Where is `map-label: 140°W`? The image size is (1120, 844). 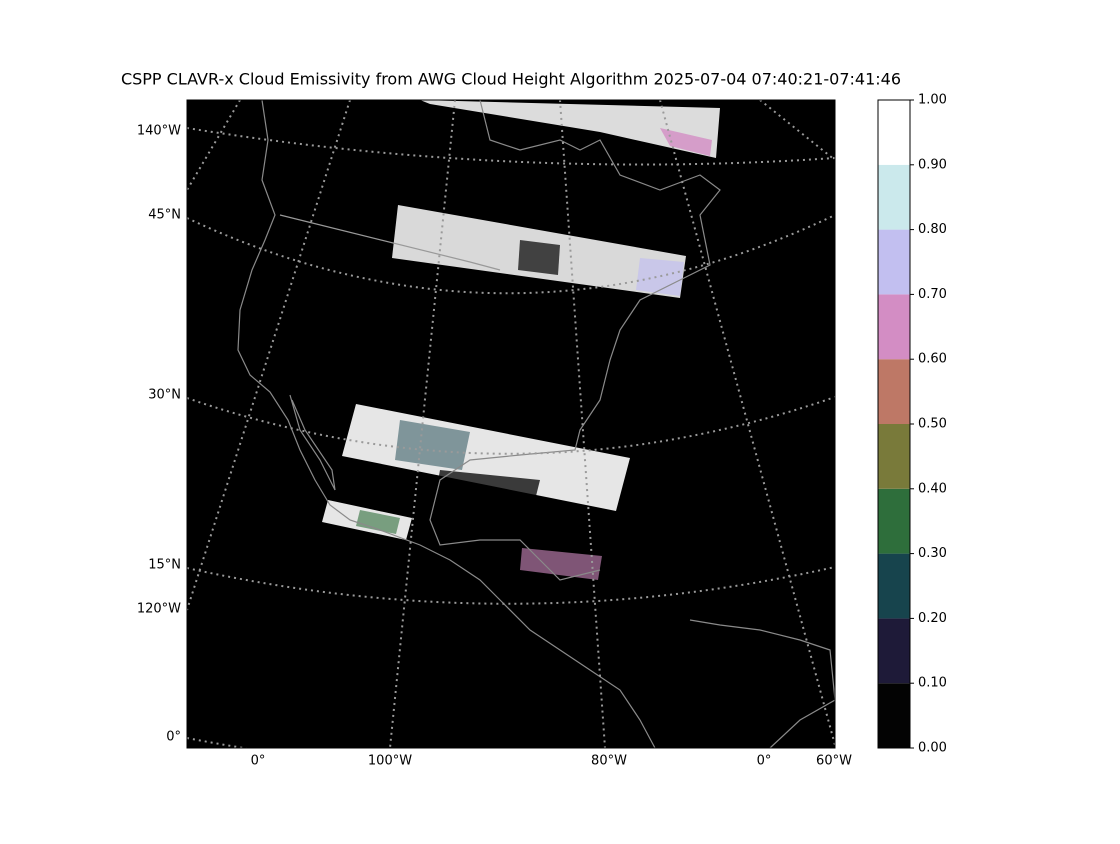 map-label: 140°W is located at coordinates (159, 131).